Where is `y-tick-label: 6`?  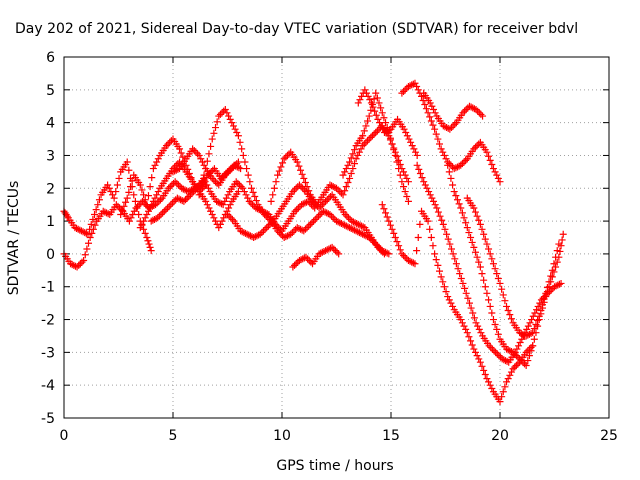
y-tick-label: 6 is located at coordinates (50, 58).